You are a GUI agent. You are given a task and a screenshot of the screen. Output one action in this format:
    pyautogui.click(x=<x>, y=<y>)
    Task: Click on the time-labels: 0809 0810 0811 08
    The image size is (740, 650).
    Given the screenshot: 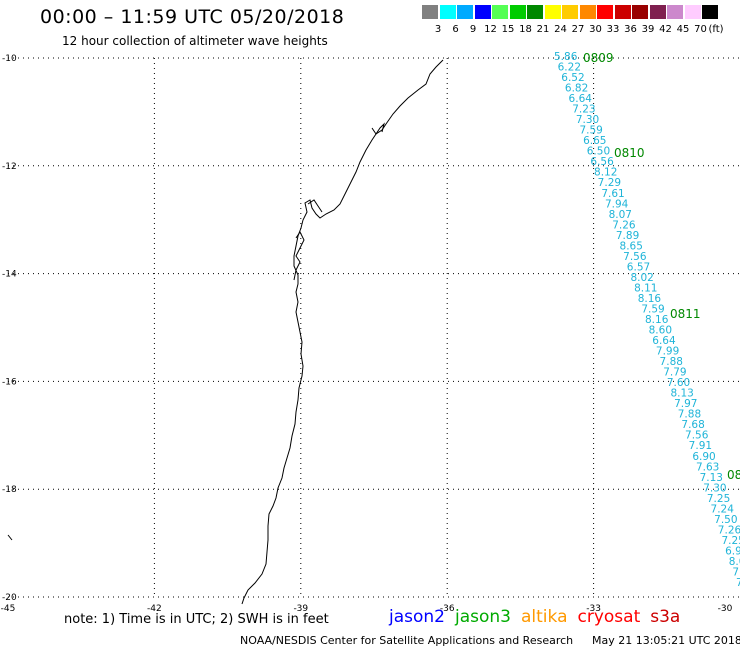 What is the action you would take?
    pyautogui.click(x=661, y=266)
    